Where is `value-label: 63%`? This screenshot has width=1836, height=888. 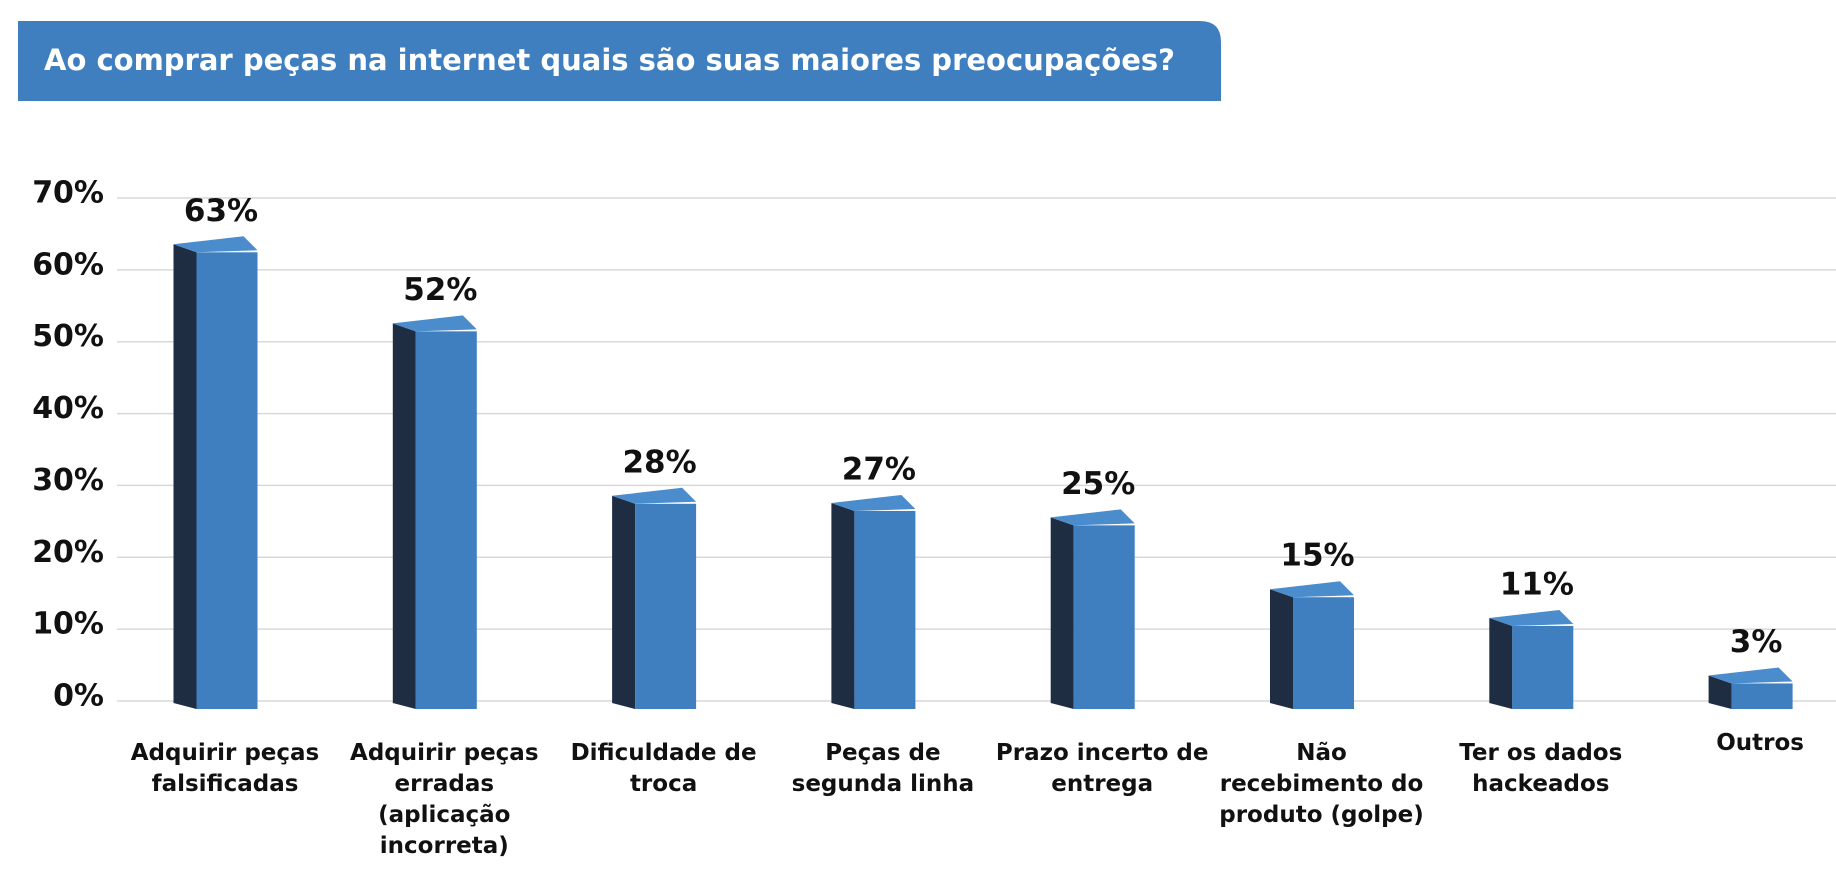
value-label: 63% is located at coordinates (221, 211).